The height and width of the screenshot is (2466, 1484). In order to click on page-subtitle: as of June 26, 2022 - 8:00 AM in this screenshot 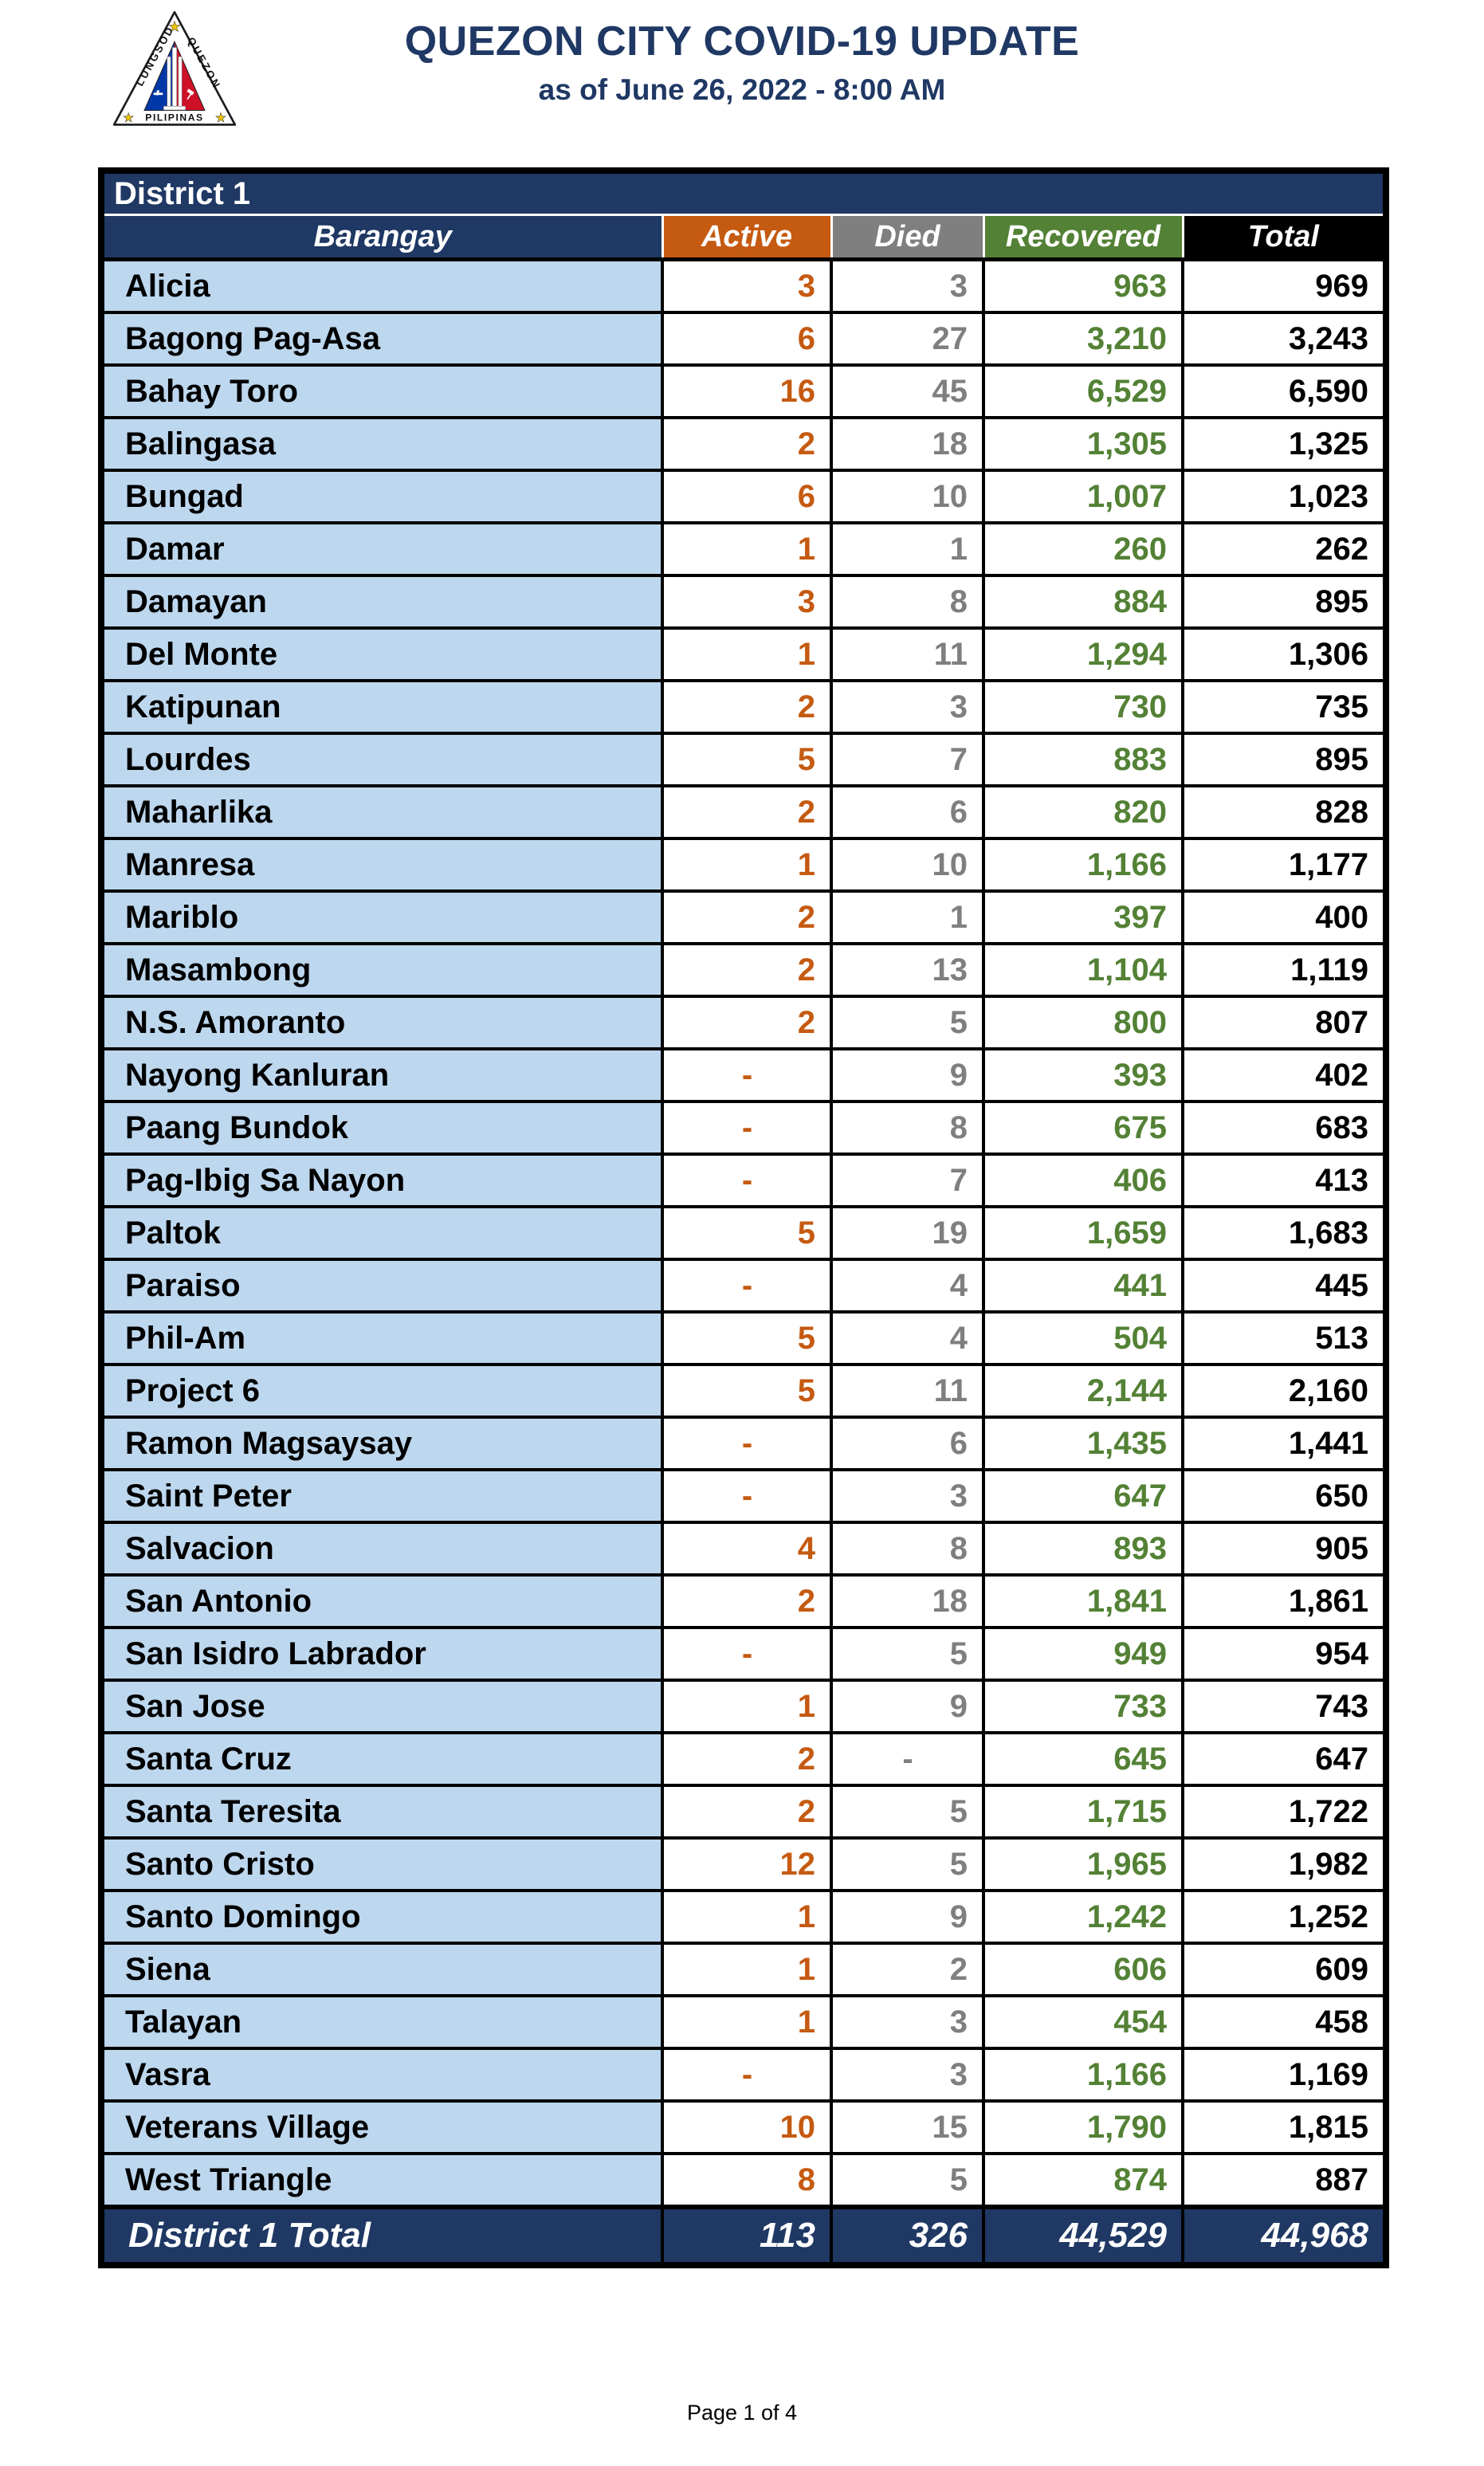, I will do `click(742, 90)`.